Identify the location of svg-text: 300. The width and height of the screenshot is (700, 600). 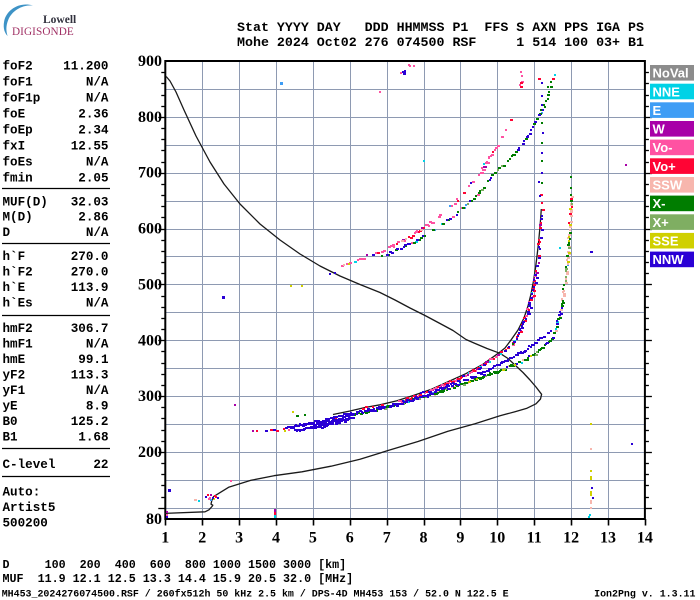
(150, 396).